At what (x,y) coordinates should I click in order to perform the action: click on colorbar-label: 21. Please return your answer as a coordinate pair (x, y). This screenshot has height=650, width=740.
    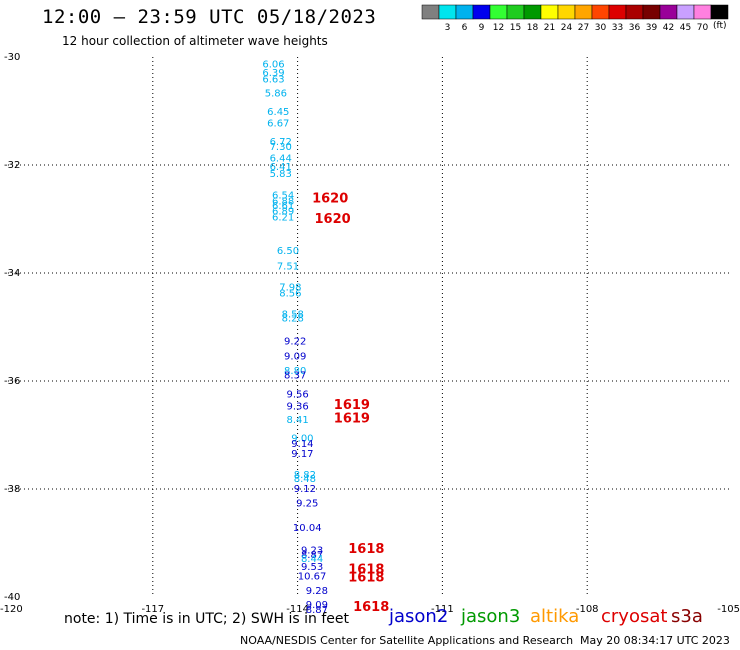
    Looking at the image, I should click on (549, 28).